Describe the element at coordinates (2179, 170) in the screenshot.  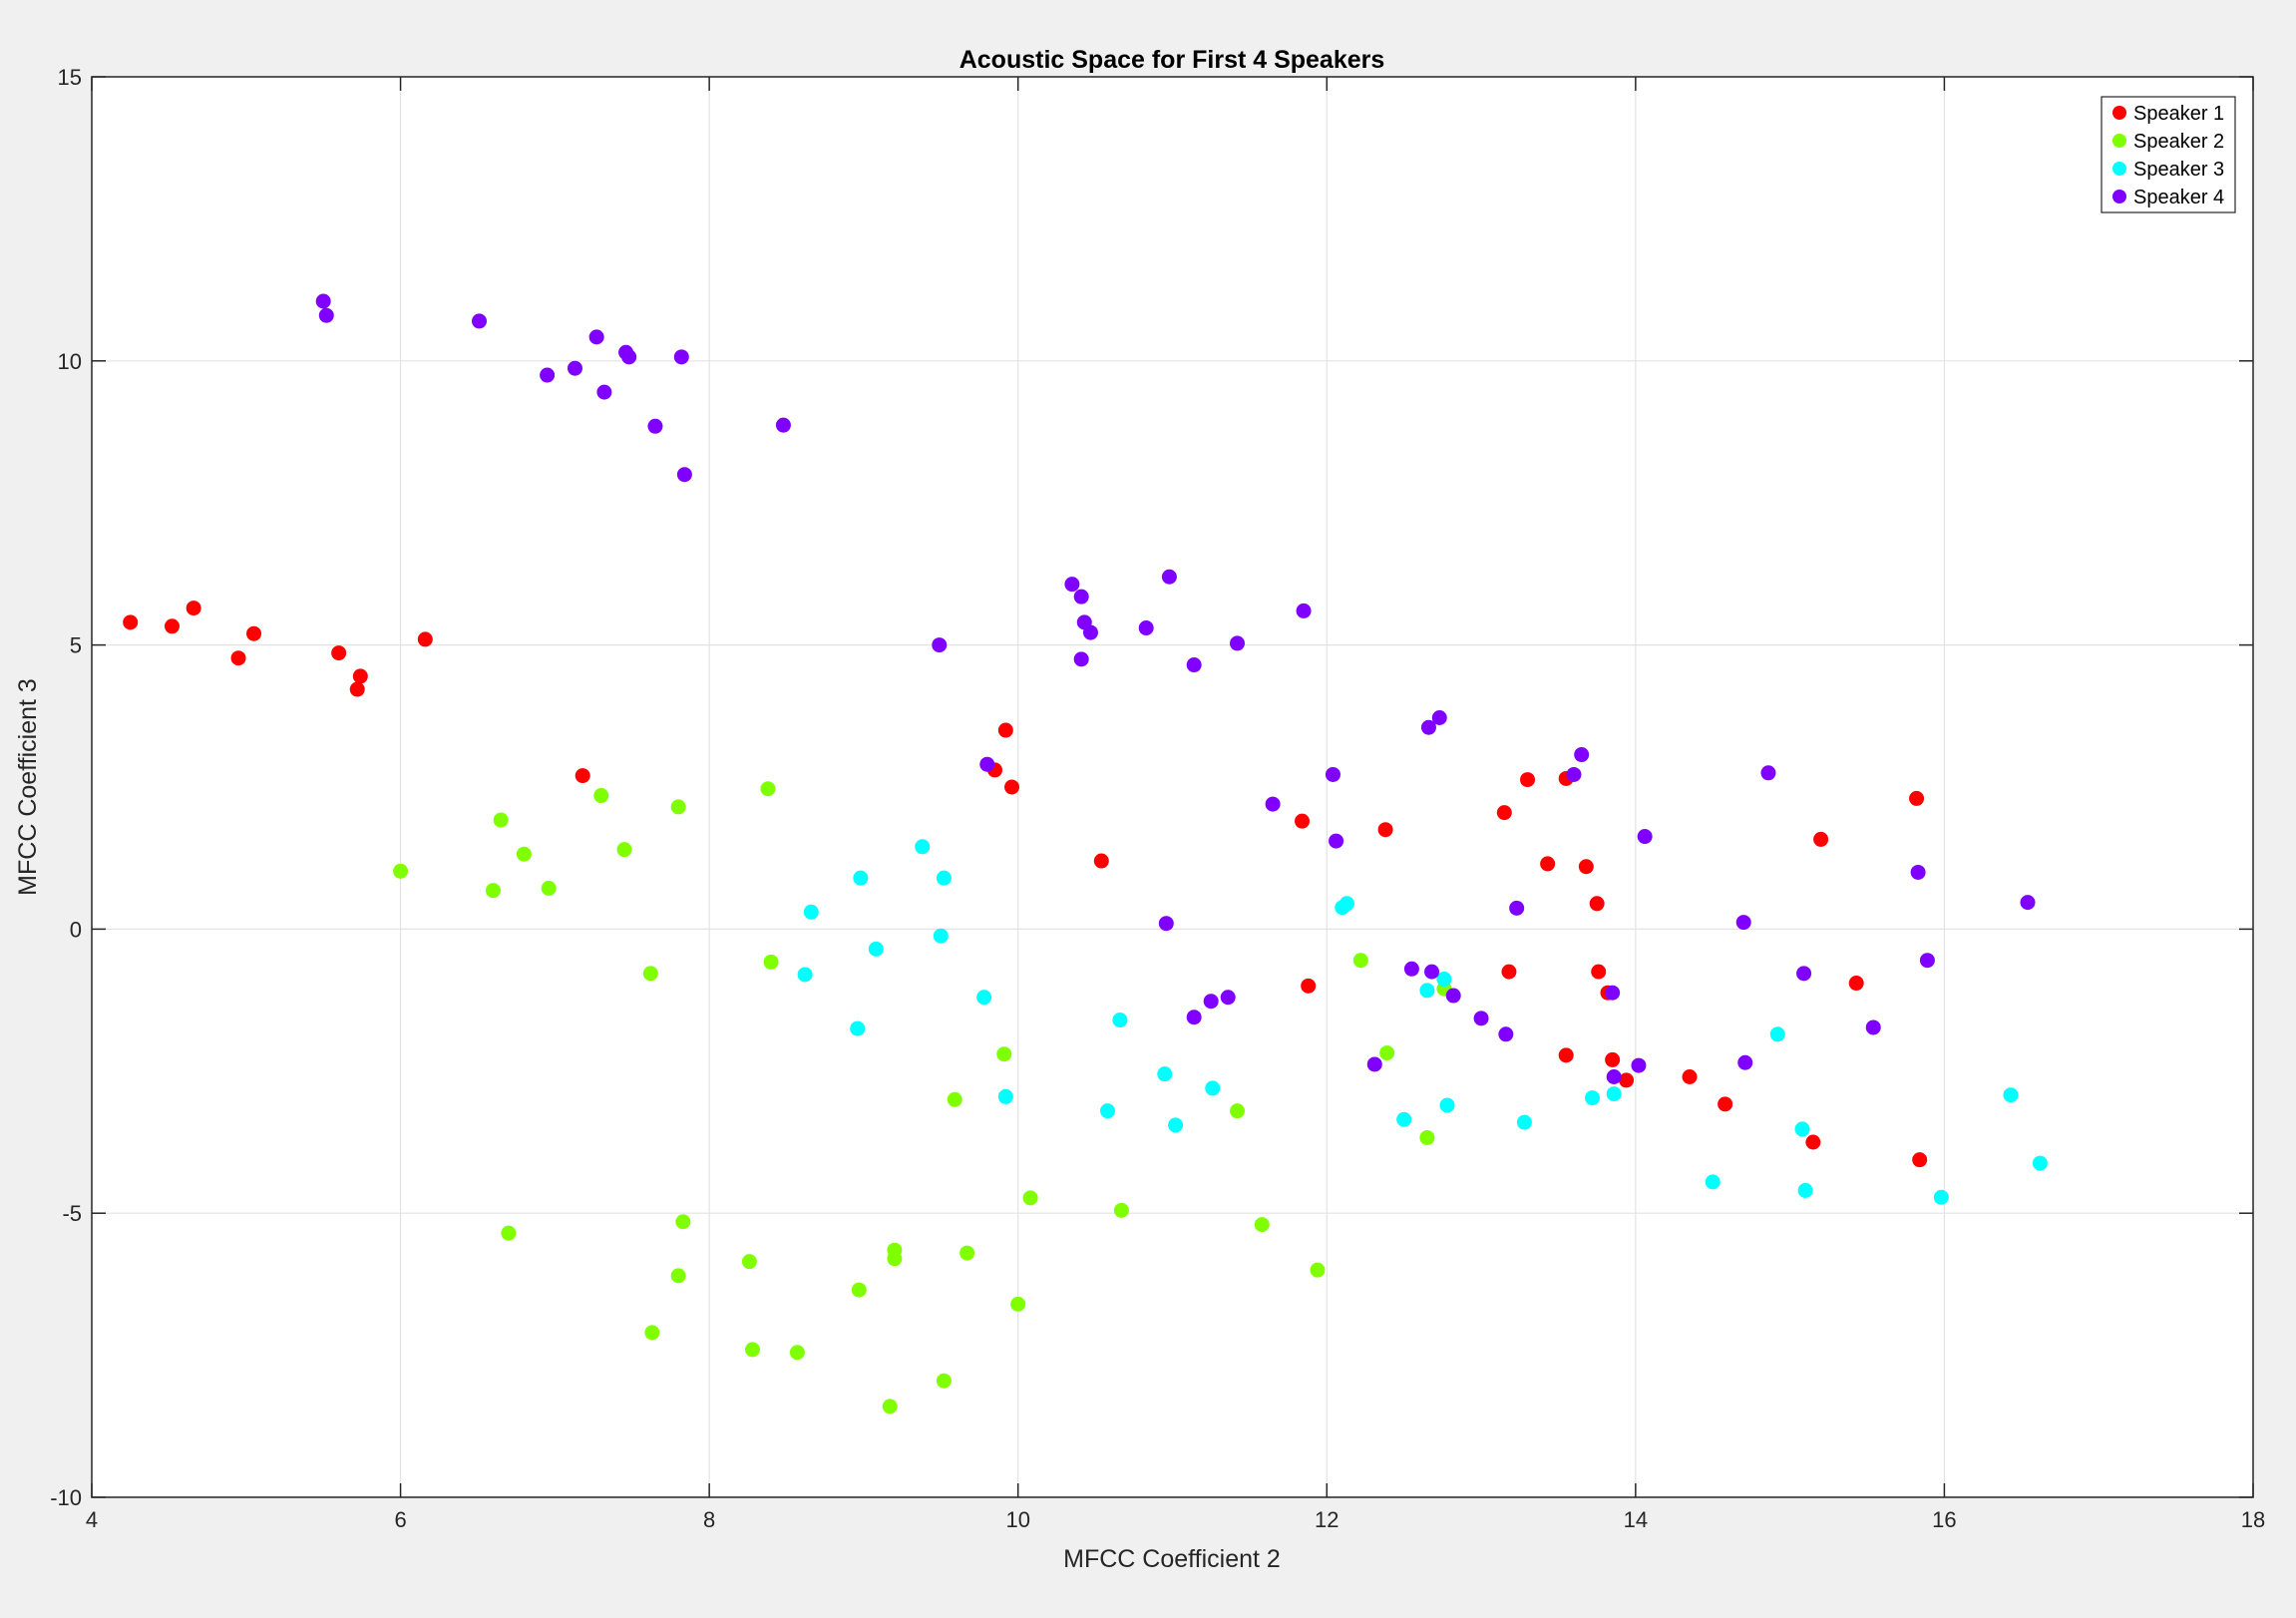
I see `legend-entry-label: Speaker 3` at that location.